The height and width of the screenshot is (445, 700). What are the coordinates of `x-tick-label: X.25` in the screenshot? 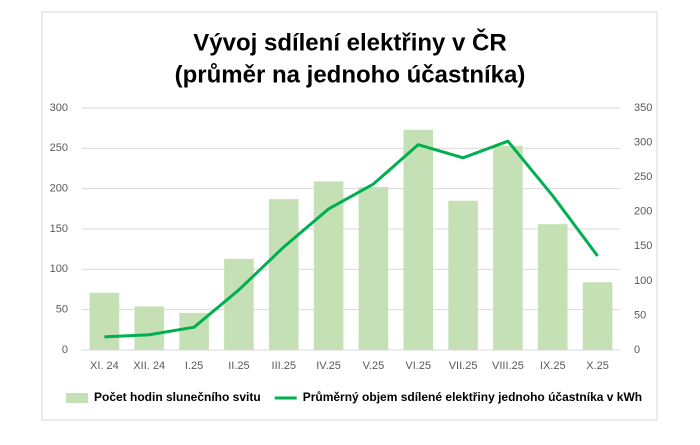 It's located at (597, 366).